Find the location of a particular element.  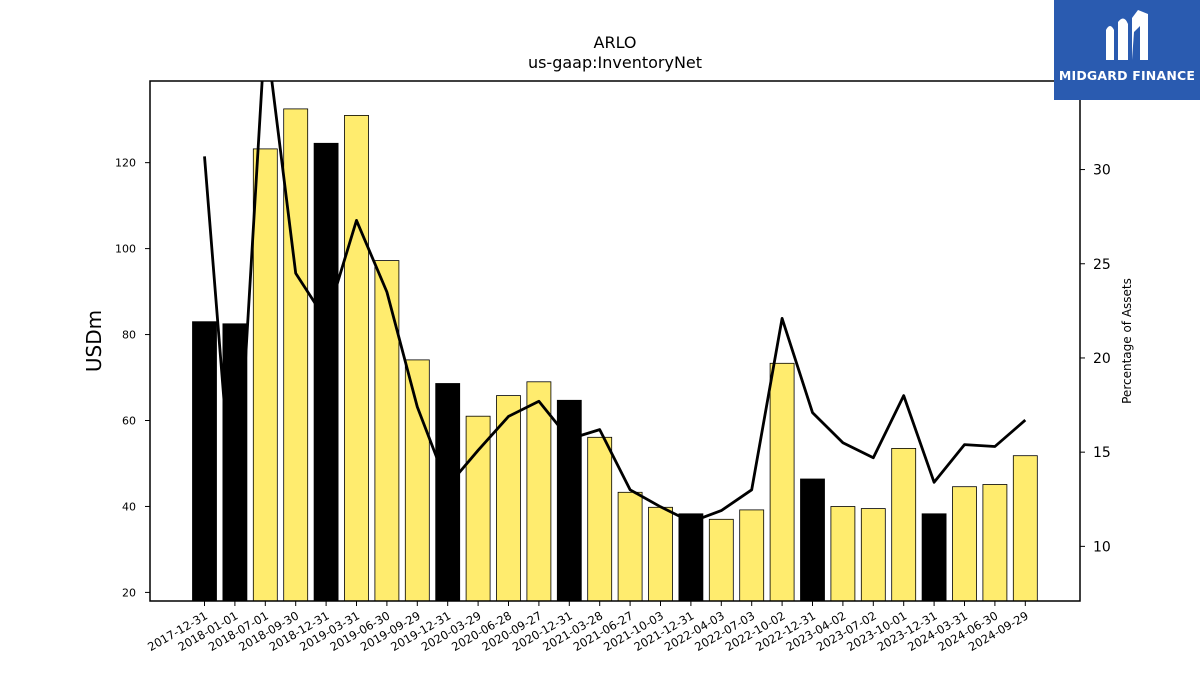

y-axis-label: USDm is located at coordinates (94, 341).